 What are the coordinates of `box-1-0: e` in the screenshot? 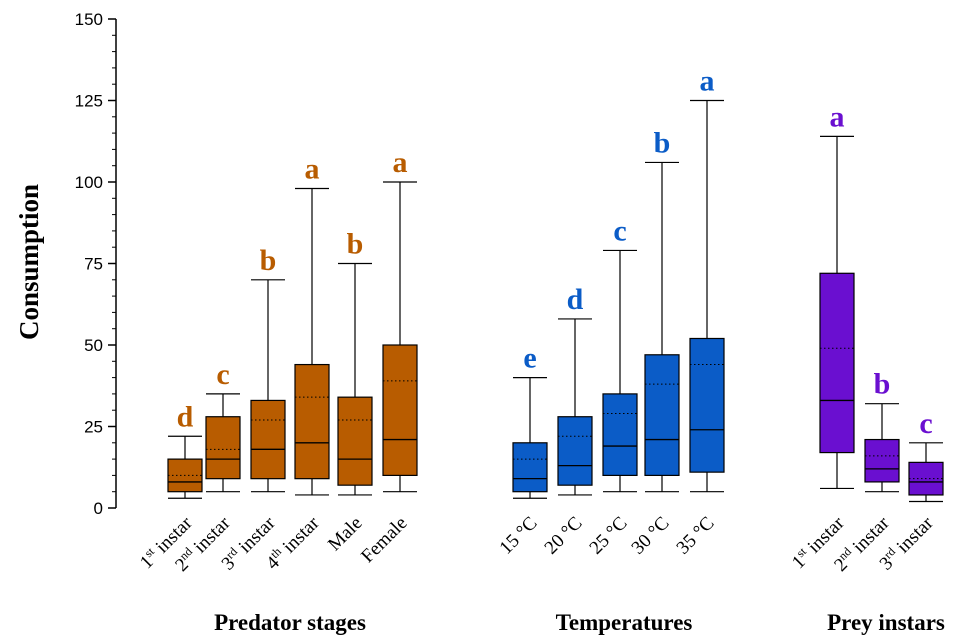 It's located at (530, 420).